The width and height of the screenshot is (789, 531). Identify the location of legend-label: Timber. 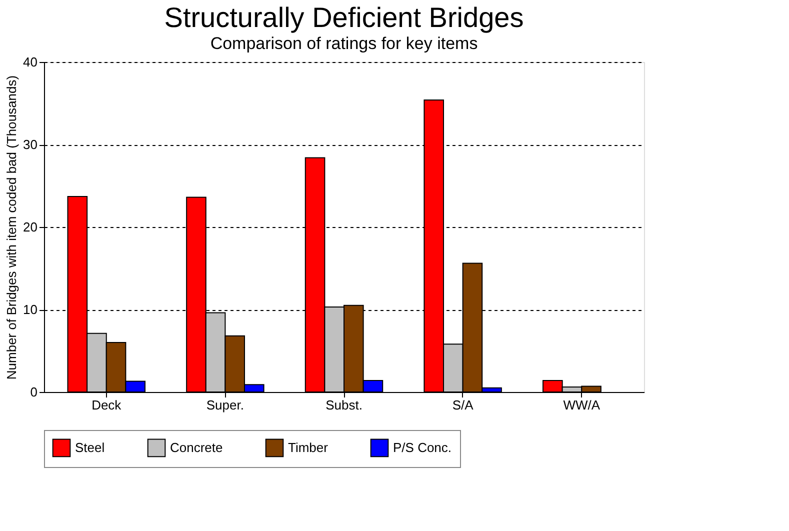
(308, 447).